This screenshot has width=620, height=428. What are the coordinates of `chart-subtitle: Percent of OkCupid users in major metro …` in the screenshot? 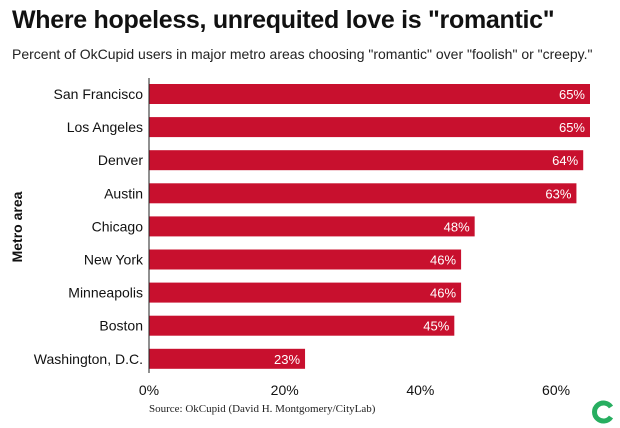 It's located at (302, 54).